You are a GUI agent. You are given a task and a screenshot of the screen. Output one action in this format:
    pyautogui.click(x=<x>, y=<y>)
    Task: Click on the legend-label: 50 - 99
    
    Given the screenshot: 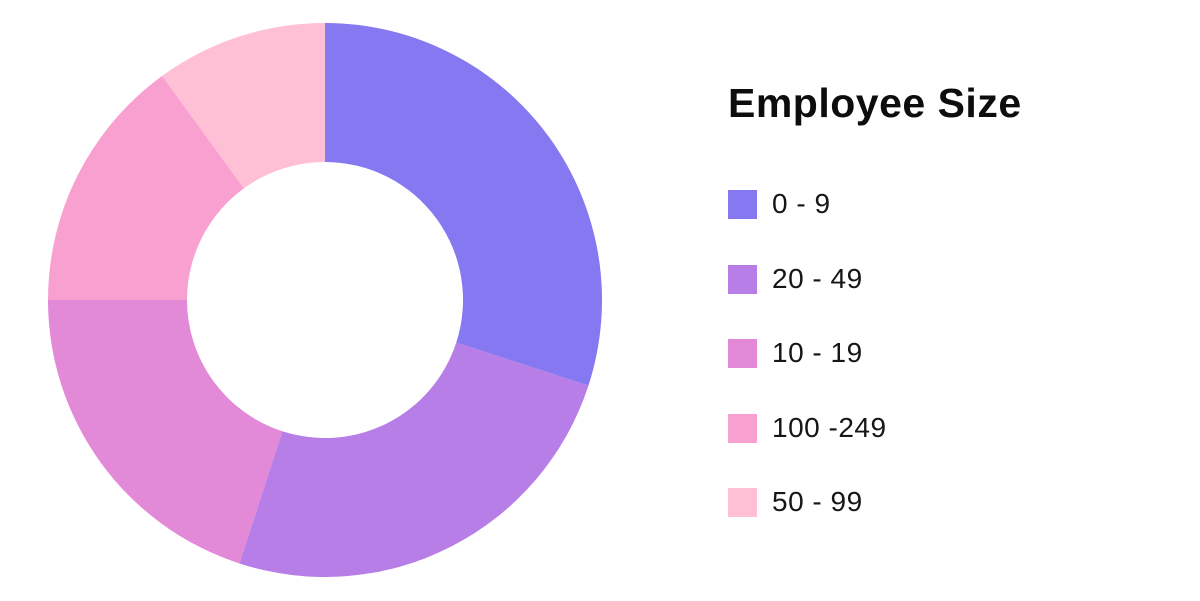 What is the action you would take?
    pyautogui.click(x=817, y=501)
    